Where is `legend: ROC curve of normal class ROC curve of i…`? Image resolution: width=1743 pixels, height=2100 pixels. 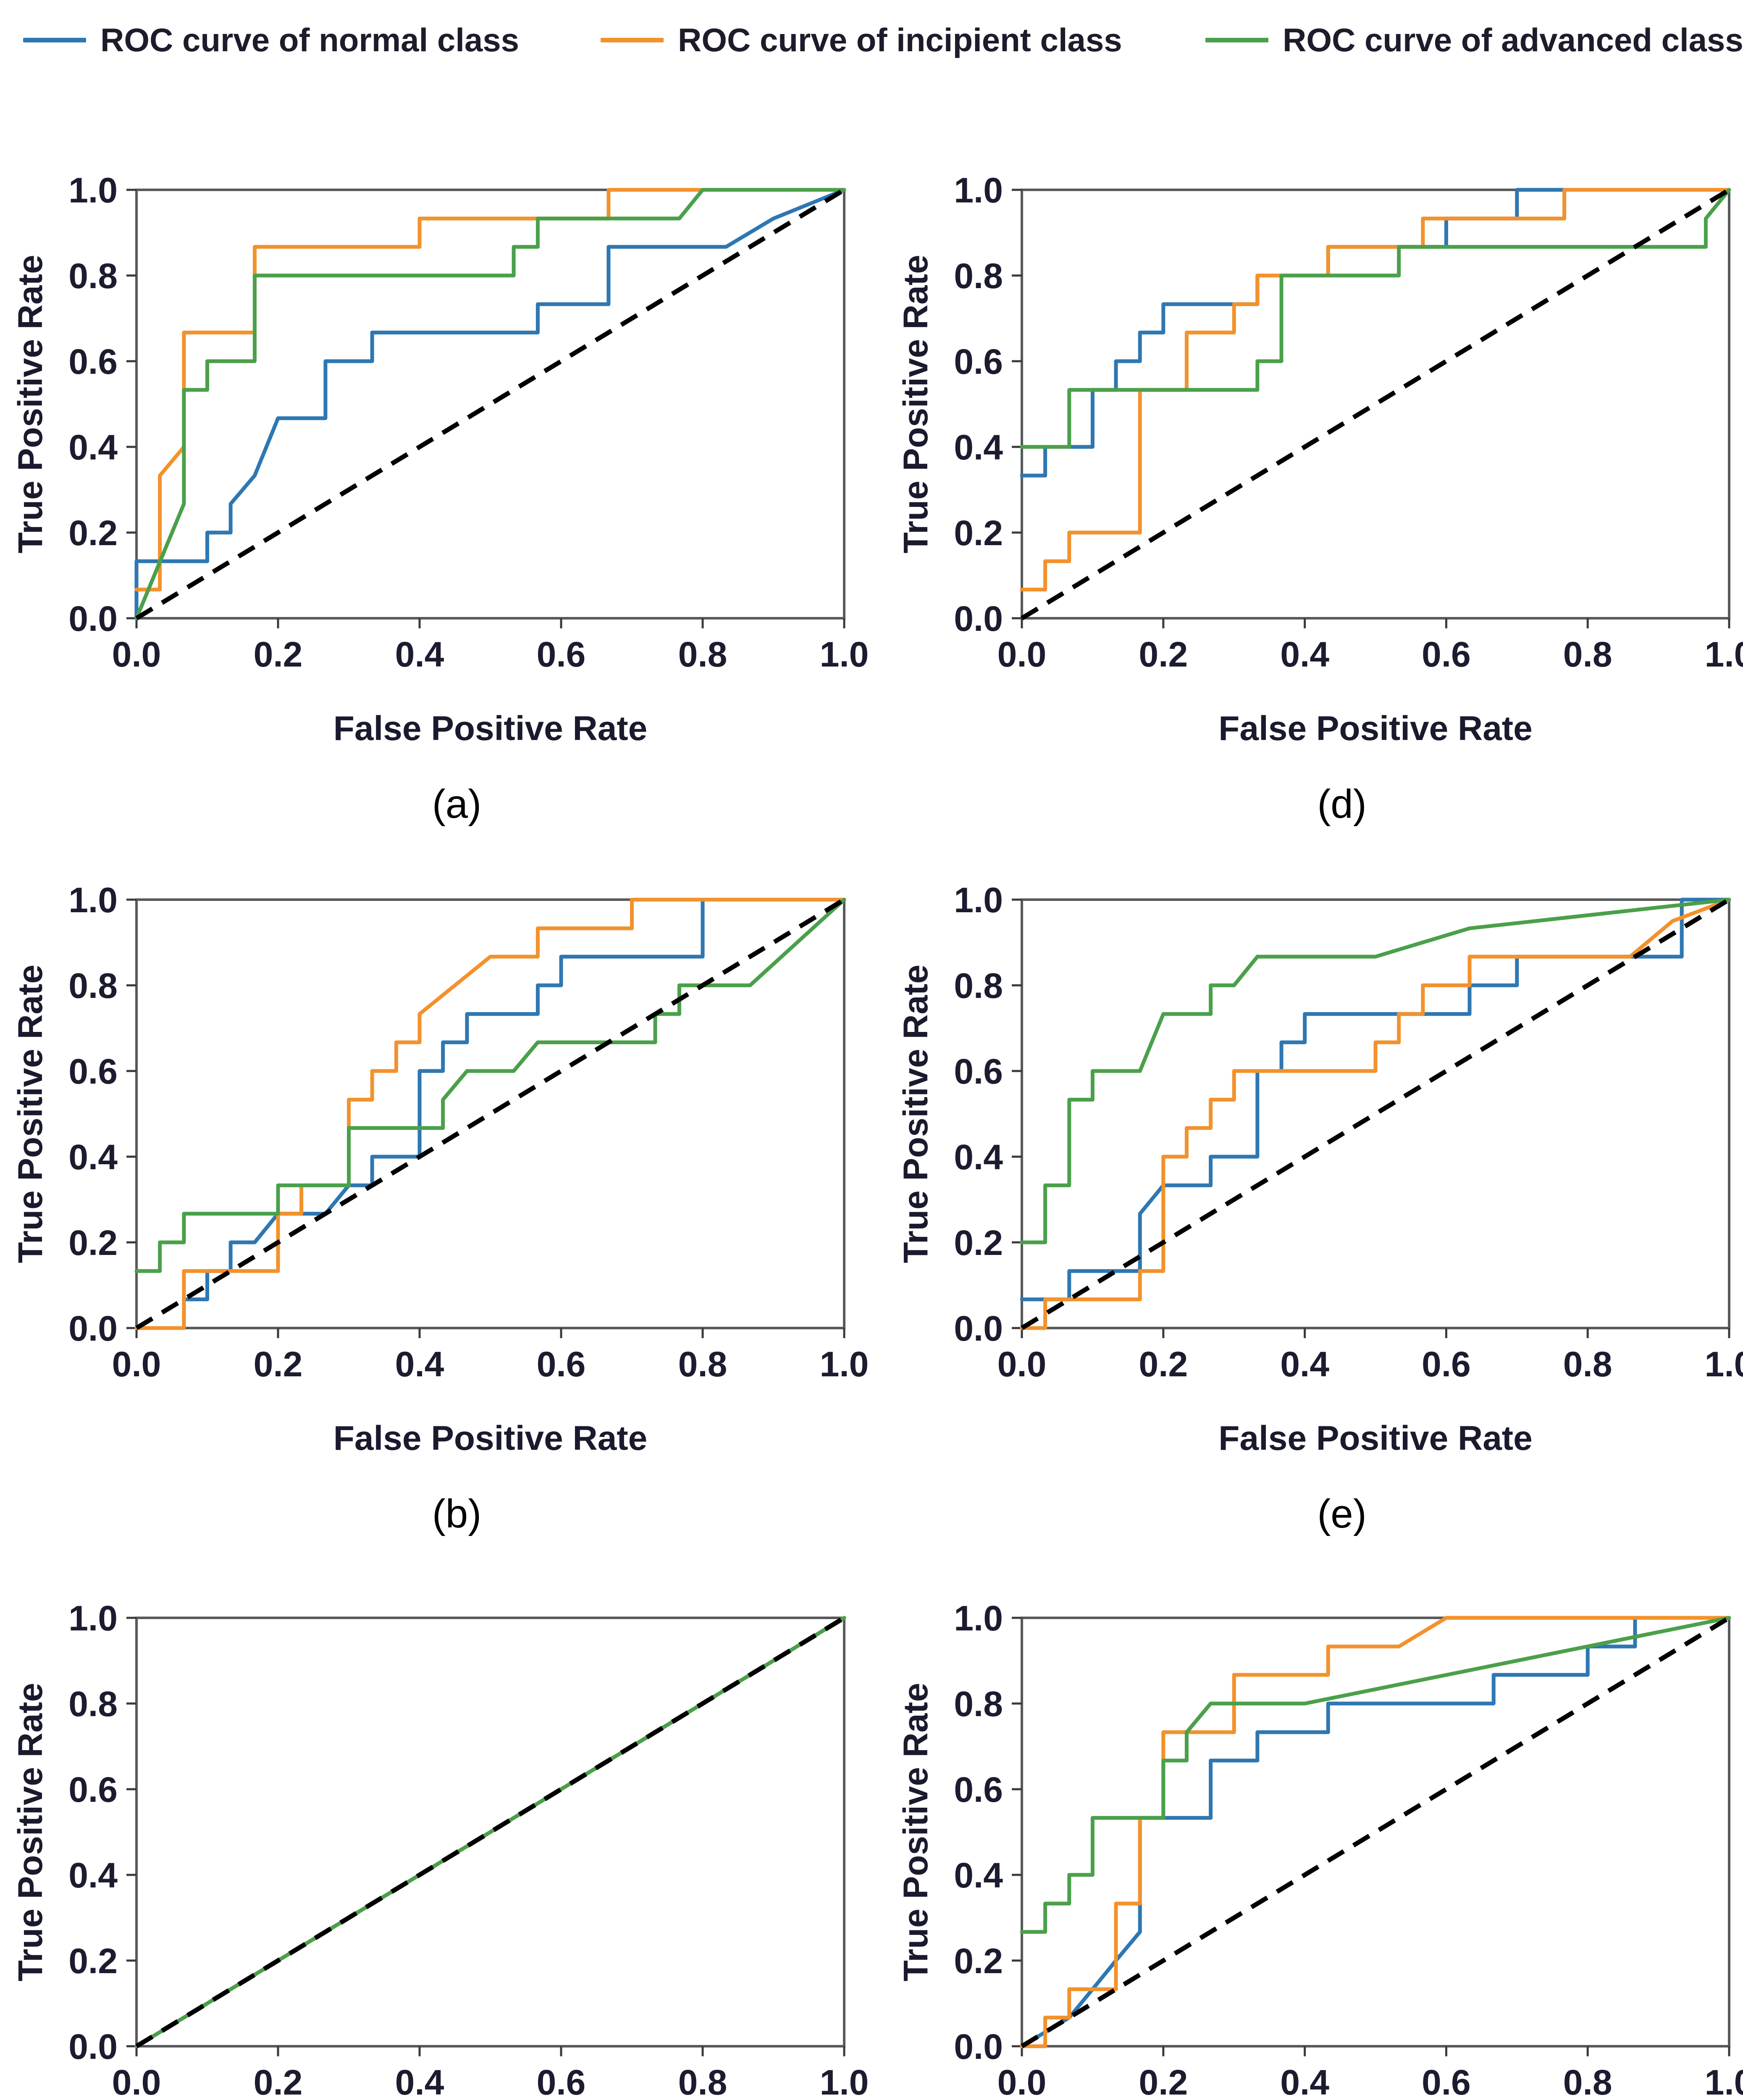
legend: ROC curve of normal class ROC curve of i… is located at coordinates (871, 40).